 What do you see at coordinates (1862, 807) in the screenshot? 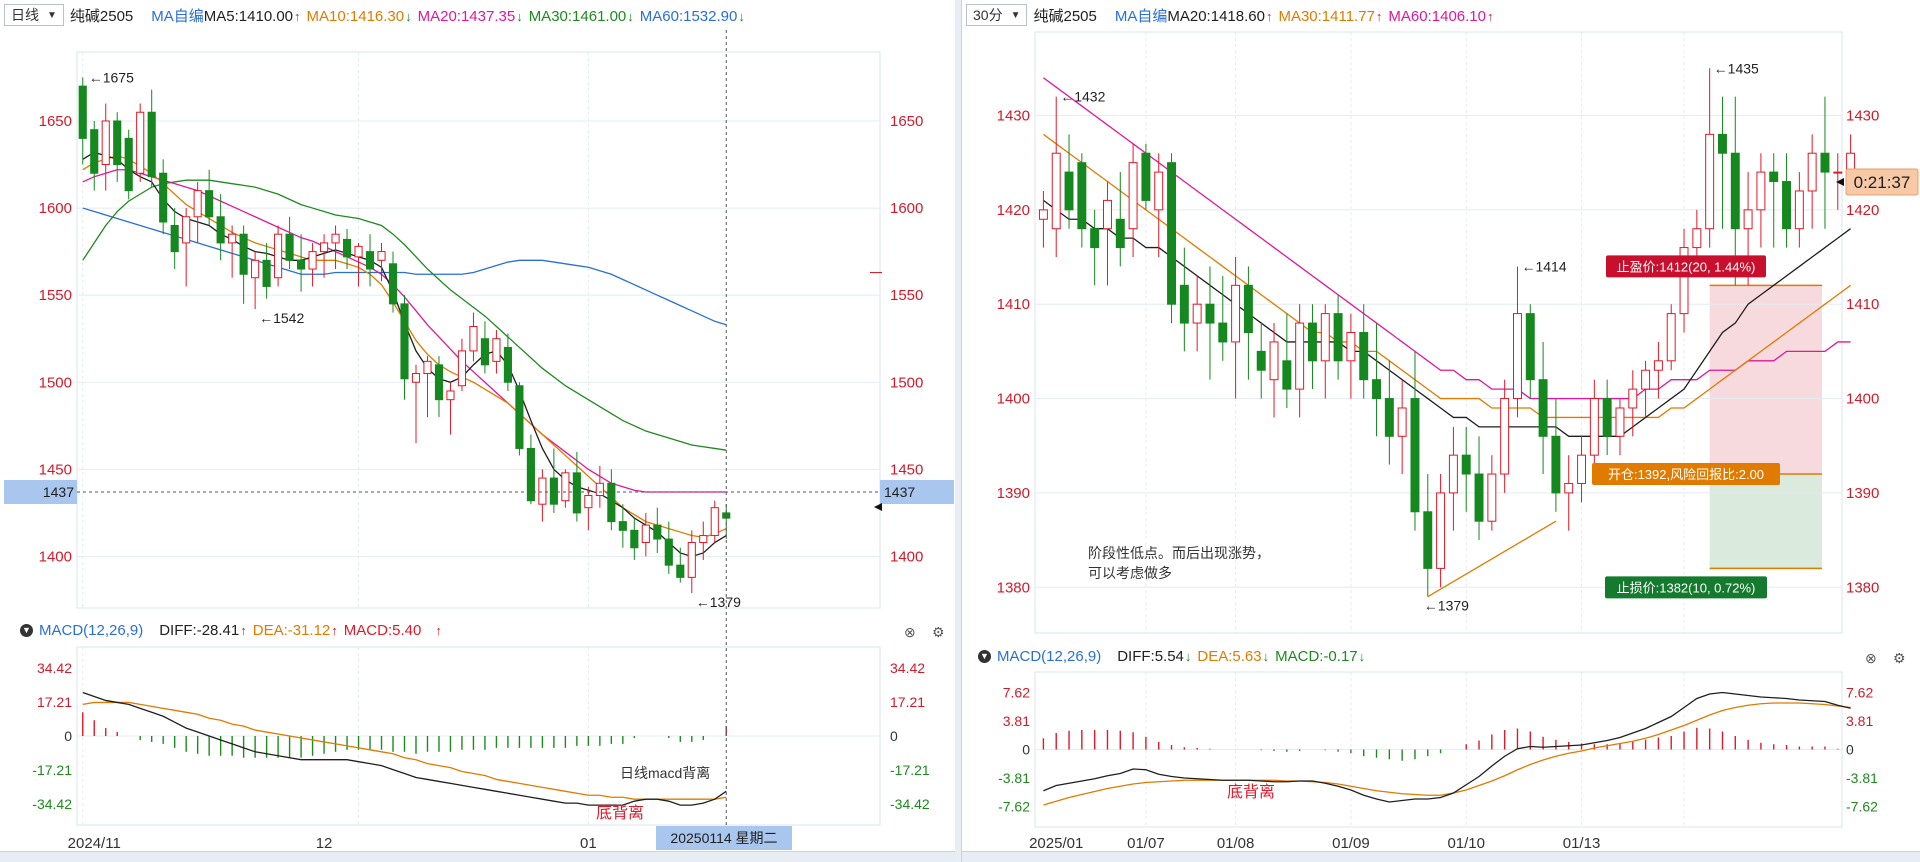
I see `macd-tick-label-right: -7.62` at bounding box center [1862, 807].